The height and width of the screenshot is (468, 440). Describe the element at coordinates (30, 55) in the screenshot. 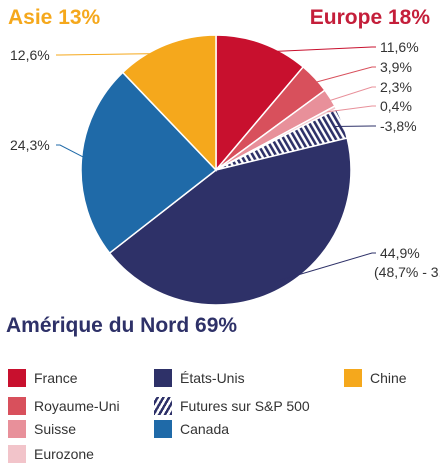

I see `slice-value-label: 12,6%` at that location.